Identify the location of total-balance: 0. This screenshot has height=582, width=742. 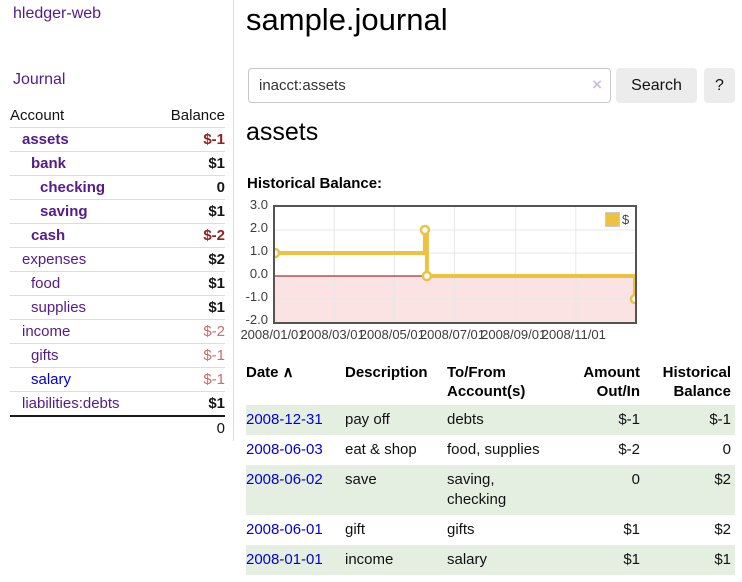
(220, 428).